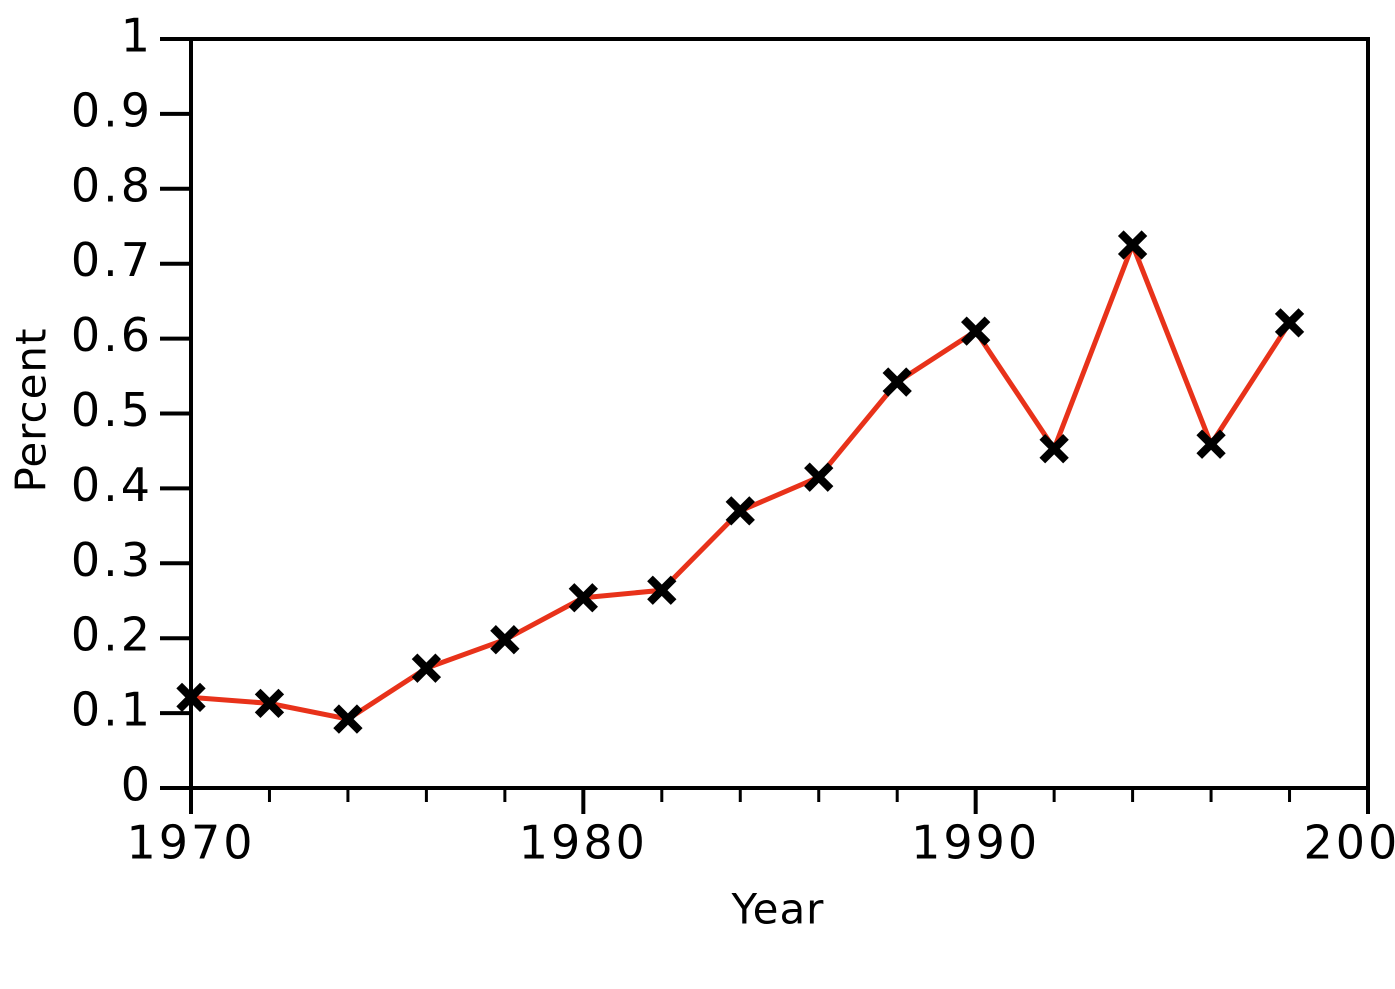 This screenshot has height=989, width=1395. What do you see at coordinates (778, 909) in the screenshot?
I see `x-axis-title: Year` at bounding box center [778, 909].